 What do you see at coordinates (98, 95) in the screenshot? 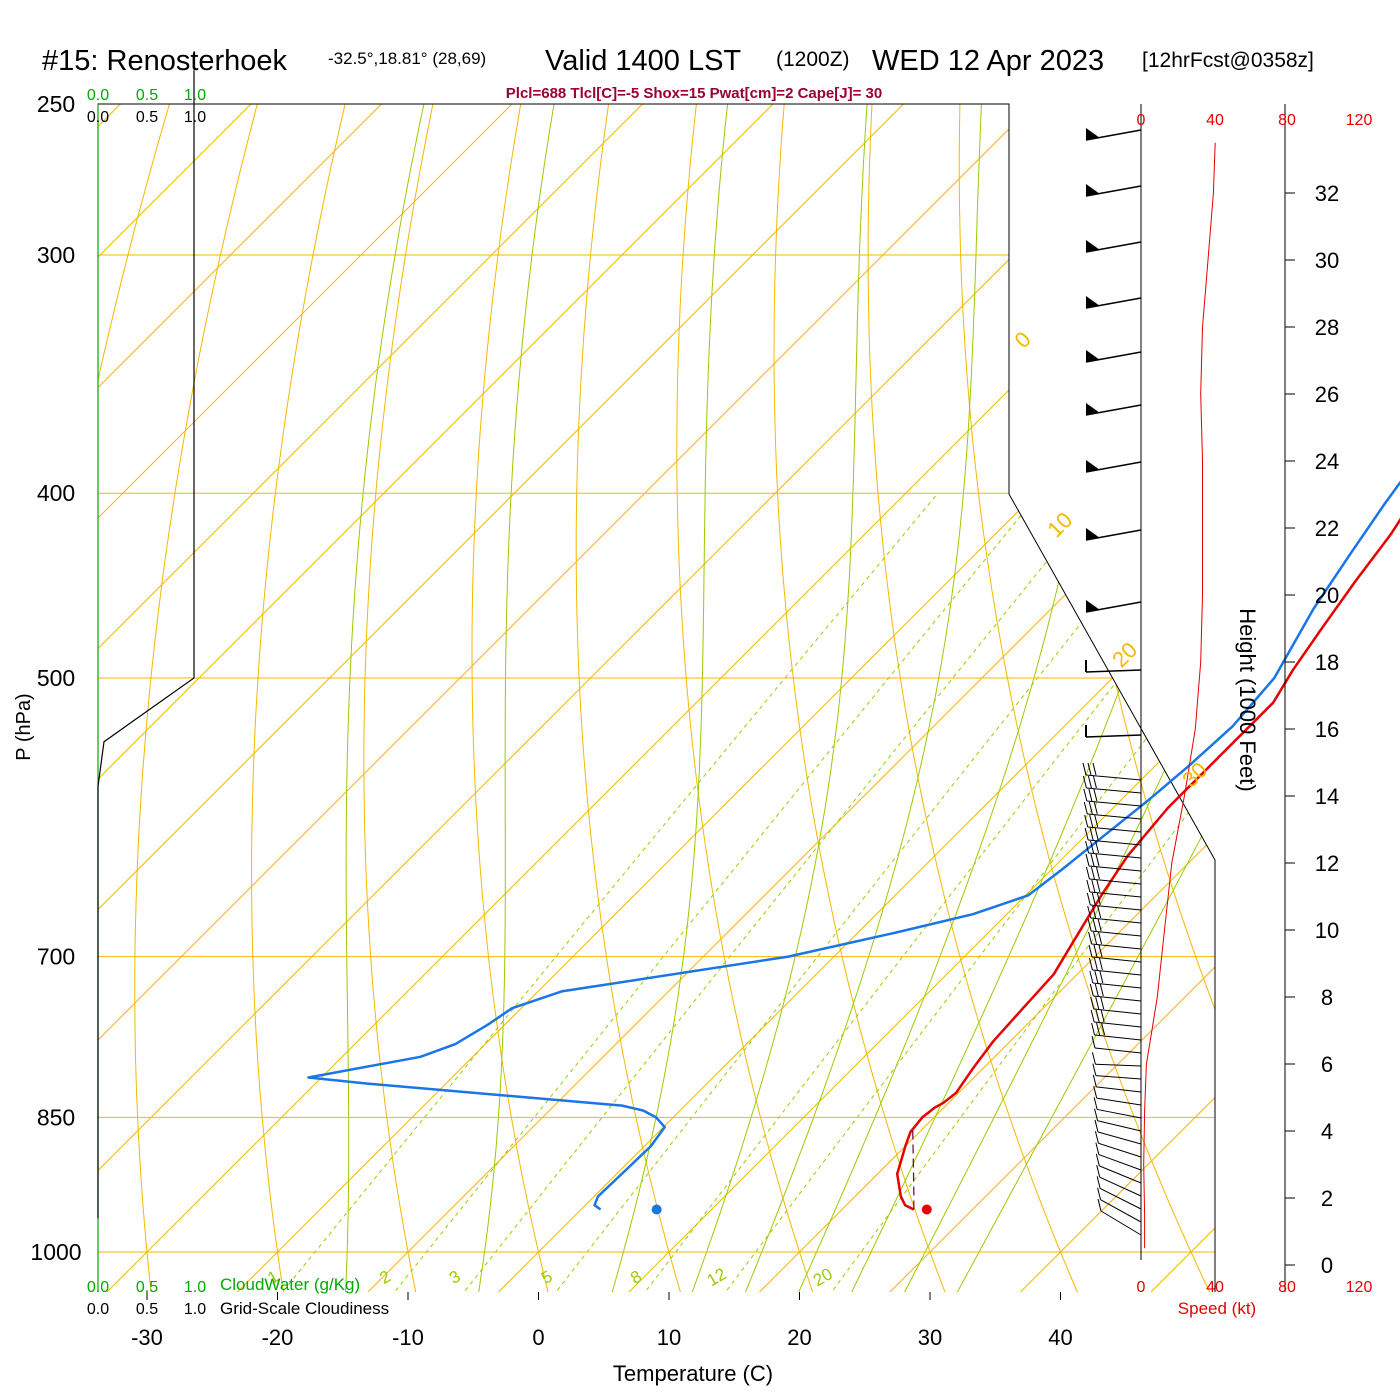
I see `cloudwater-top-tick: 0.0` at bounding box center [98, 95].